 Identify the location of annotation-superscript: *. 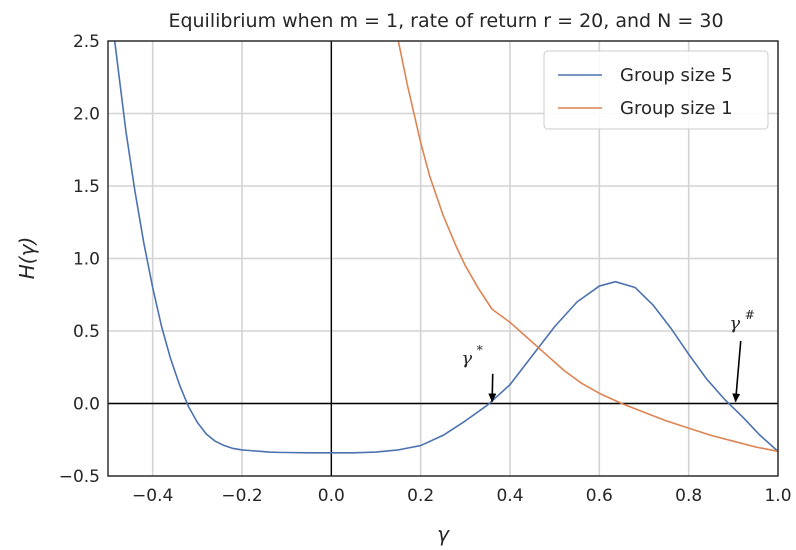
(480, 350).